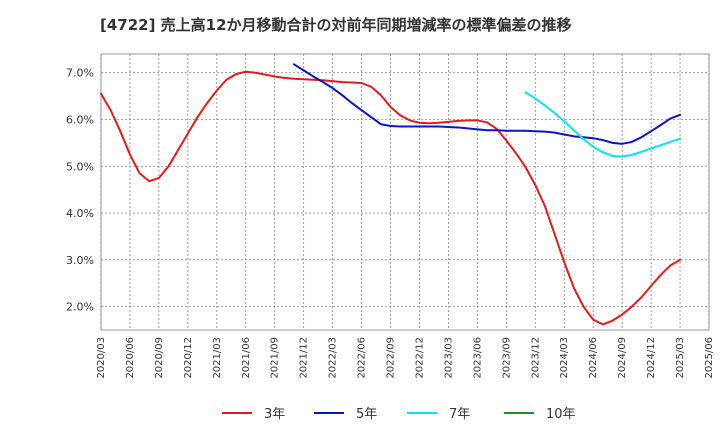  What do you see at coordinates (159, 358) in the screenshot?
I see `x-tick-label: 2020/09` at bounding box center [159, 358].